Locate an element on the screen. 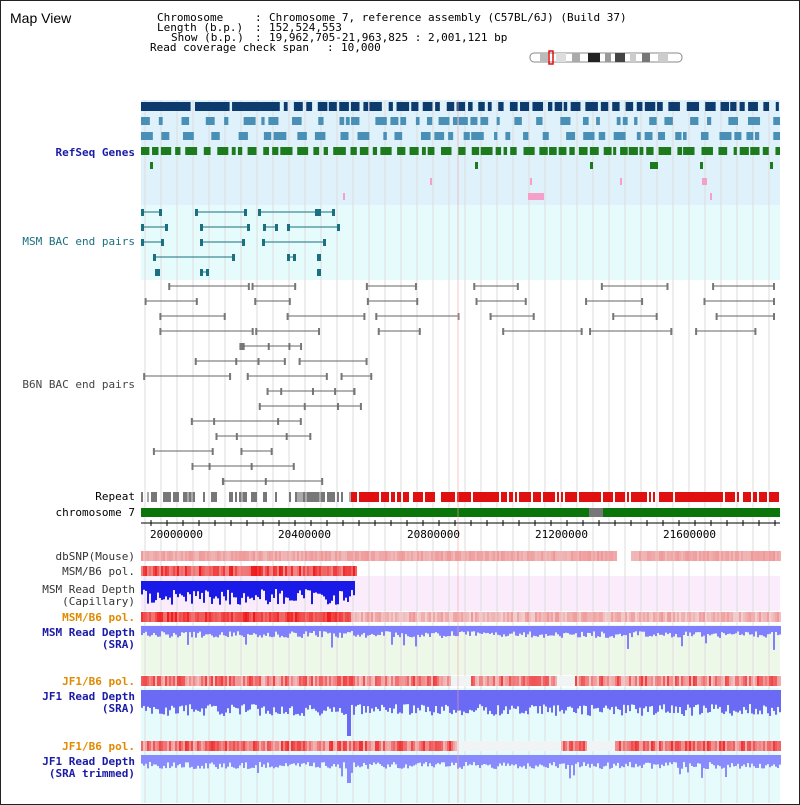  track-label-b6n-bac: B6N BAC end pairs is located at coordinates (78, 384).